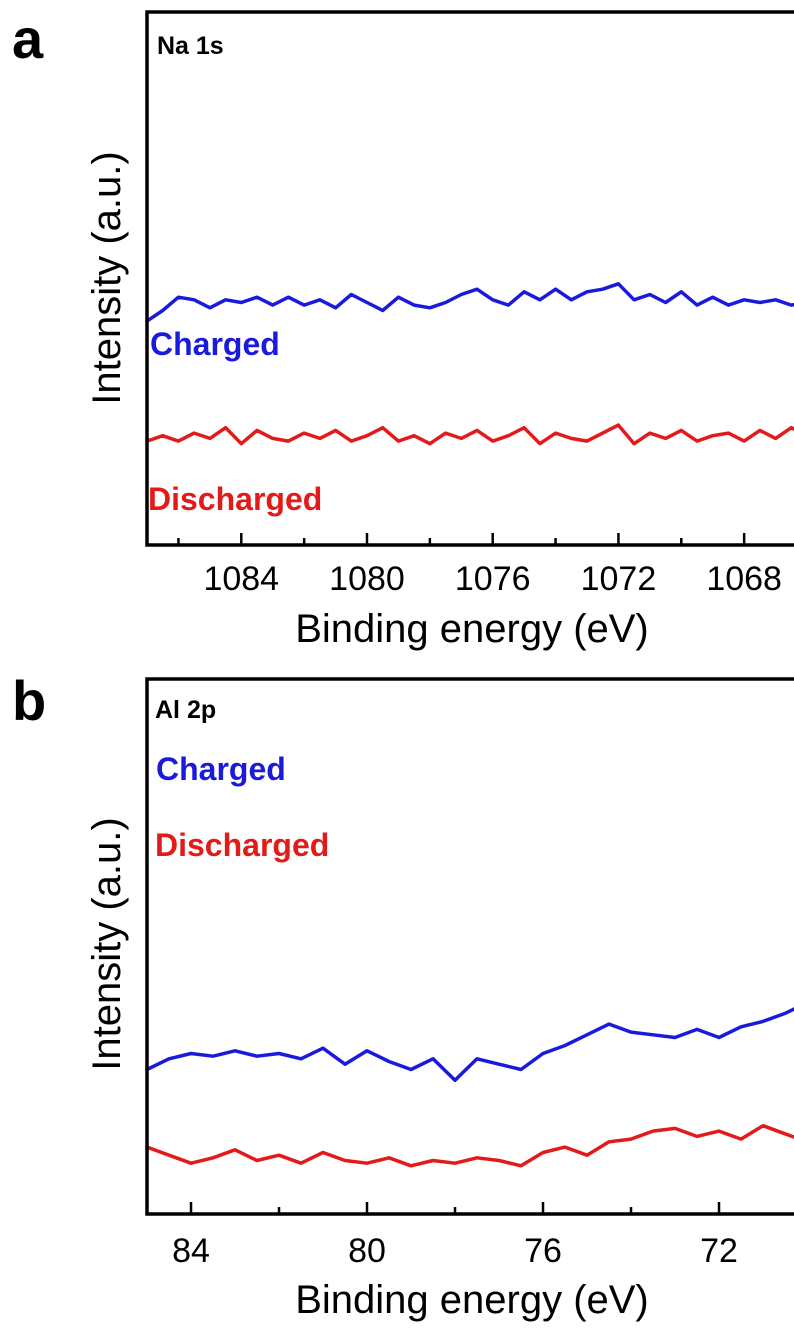  I want to click on panel-b-title: Al 2p, so click(185, 710).